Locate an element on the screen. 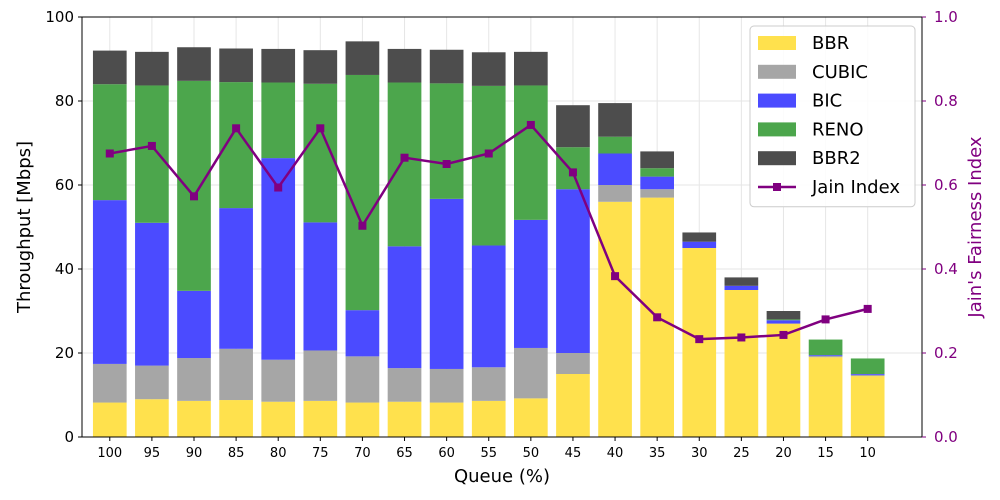  y2-tick-label: 1.0 is located at coordinates (946, 17).